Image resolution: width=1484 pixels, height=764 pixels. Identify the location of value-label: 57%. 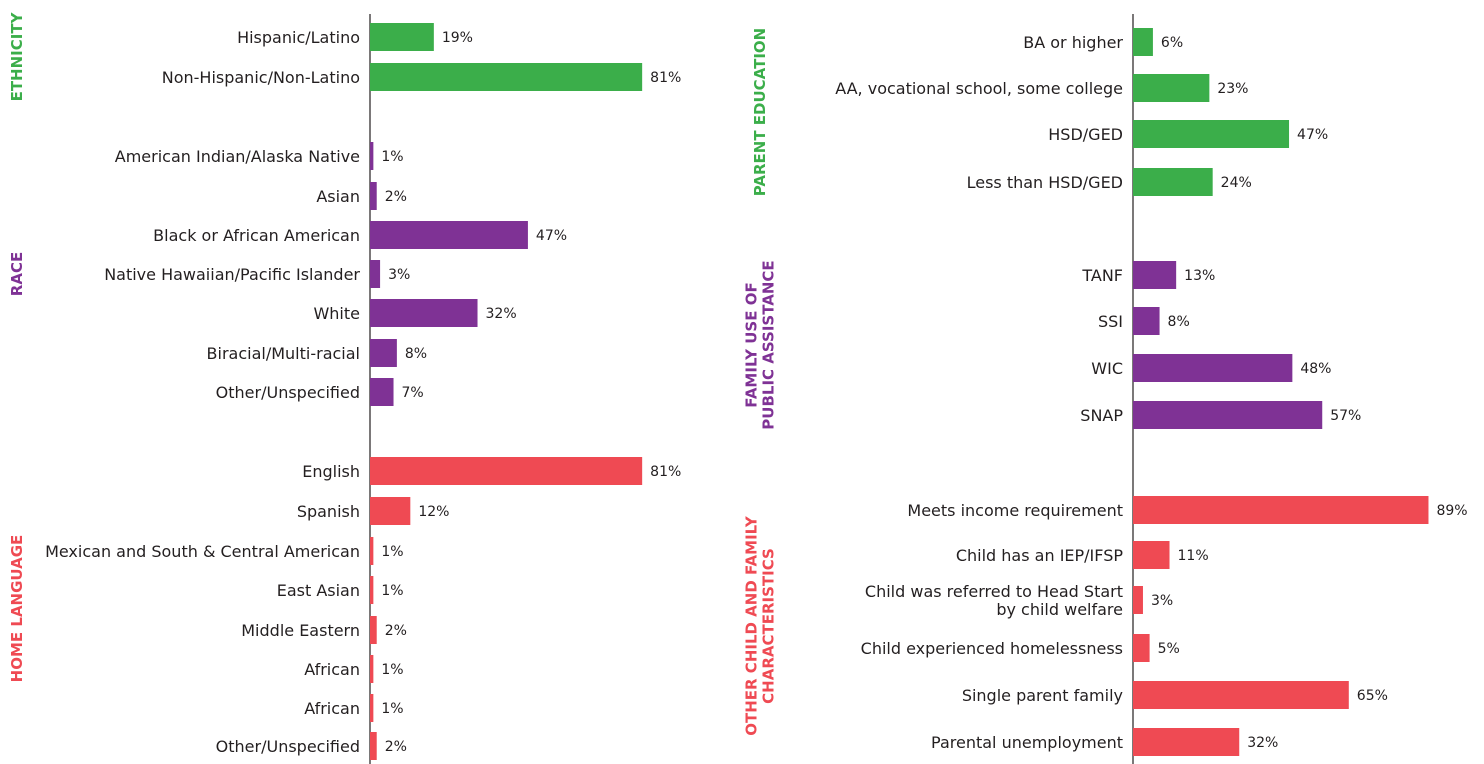
(1345, 416).